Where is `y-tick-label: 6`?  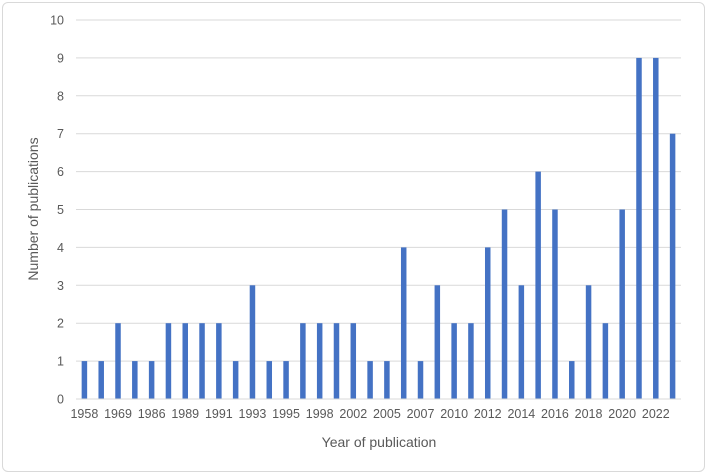
y-tick-label: 6 is located at coordinates (60, 172).